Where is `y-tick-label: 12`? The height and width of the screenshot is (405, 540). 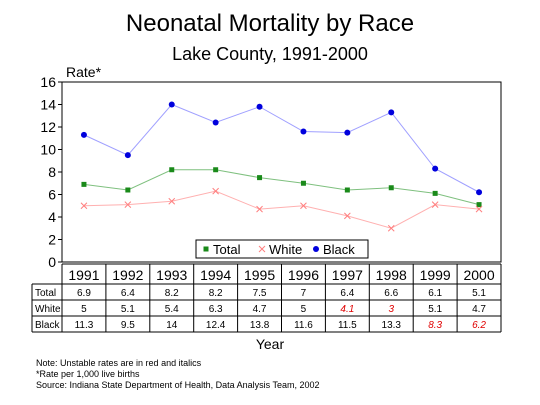 y-tick-label: 12 is located at coordinates (48, 127).